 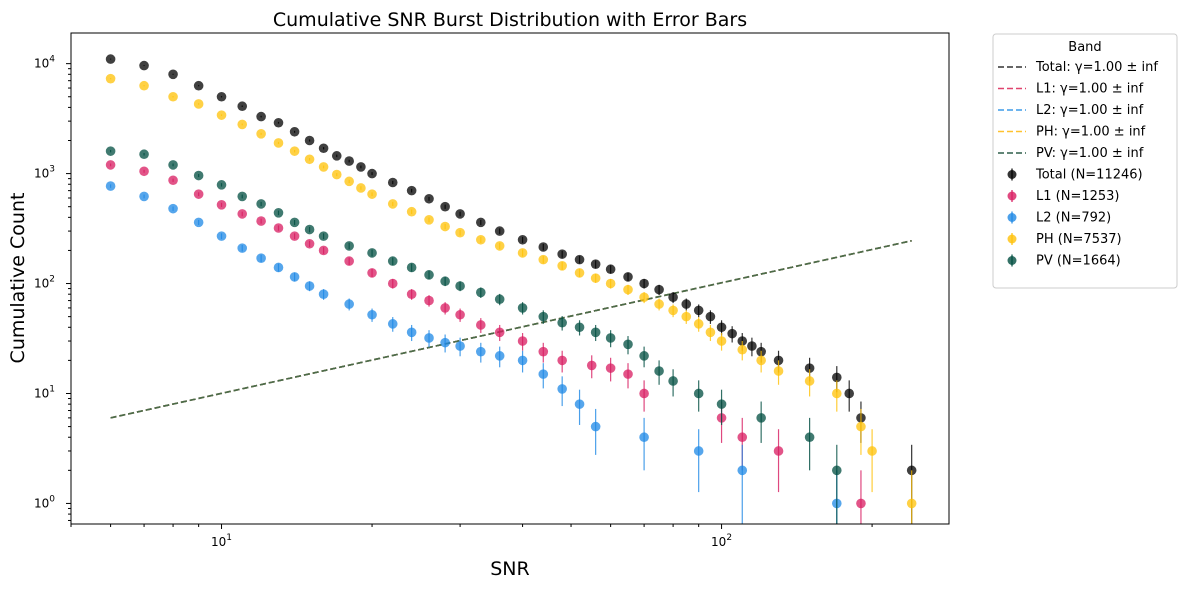 What do you see at coordinates (44, 502) in the screenshot?
I see `y-tick-label: 10⁰` at bounding box center [44, 502].